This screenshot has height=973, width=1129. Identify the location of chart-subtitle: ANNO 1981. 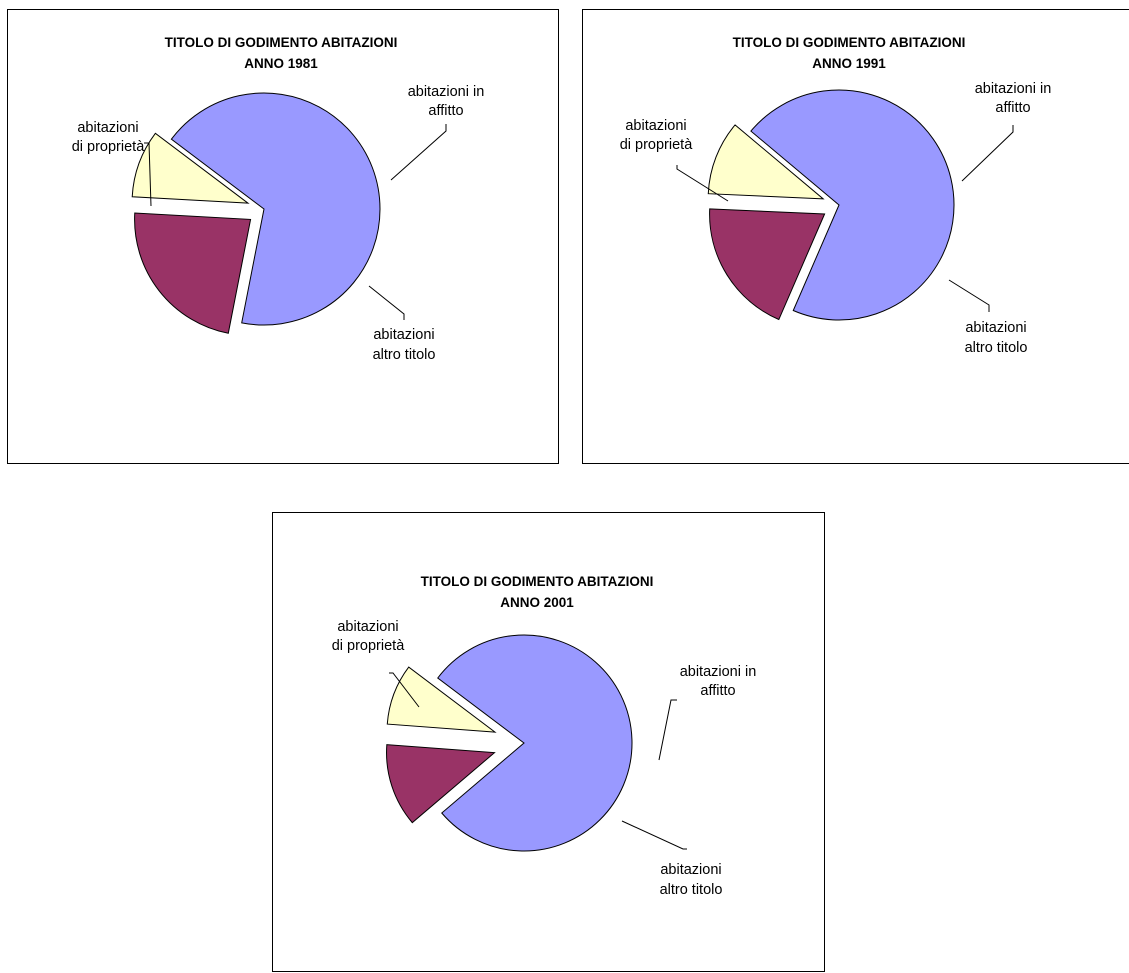
(281, 63).